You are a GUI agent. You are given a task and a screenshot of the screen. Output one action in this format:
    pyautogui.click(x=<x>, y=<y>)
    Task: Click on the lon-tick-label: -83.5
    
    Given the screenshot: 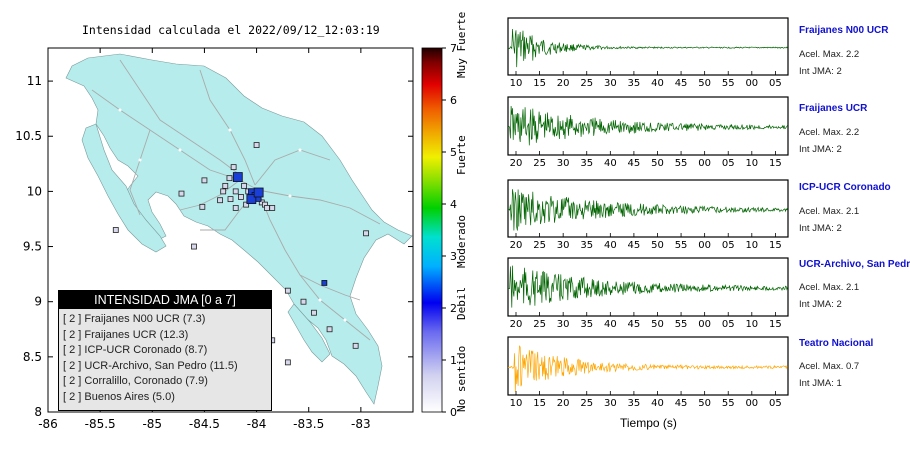 What is the action you would take?
    pyautogui.click(x=308, y=424)
    